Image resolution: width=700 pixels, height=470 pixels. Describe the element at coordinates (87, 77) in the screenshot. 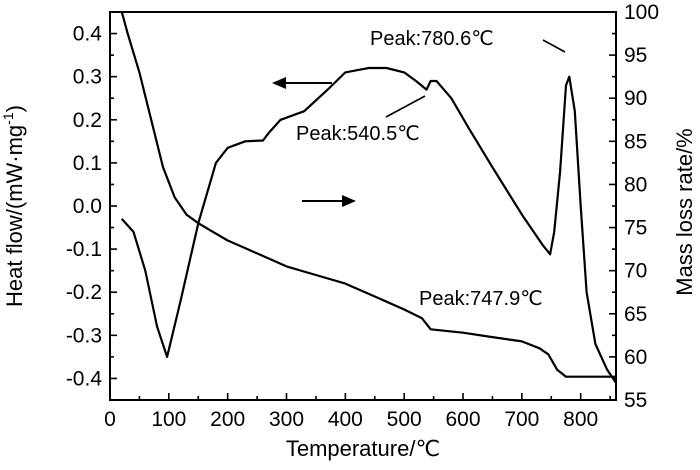

I see `y-left-tick-label: 0.3` at that location.